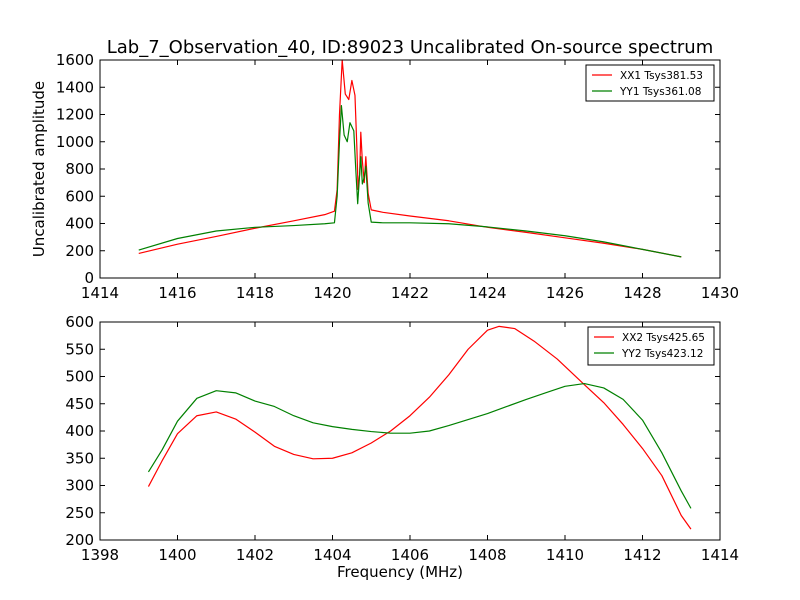 The width and height of the screenshot is (800, 600). Describe the element at coordinates (75, 87) in the screenshot. I see `y-tick-label: 1400` at that location.